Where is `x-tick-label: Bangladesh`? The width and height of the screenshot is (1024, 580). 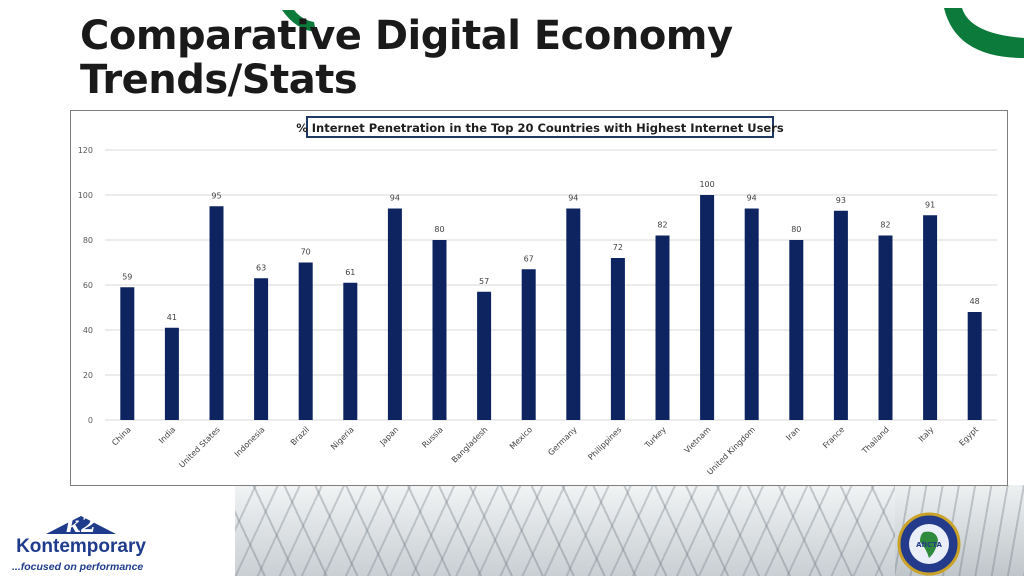
x-tick-label: Bangladesh is located at coordinates (470, 445).